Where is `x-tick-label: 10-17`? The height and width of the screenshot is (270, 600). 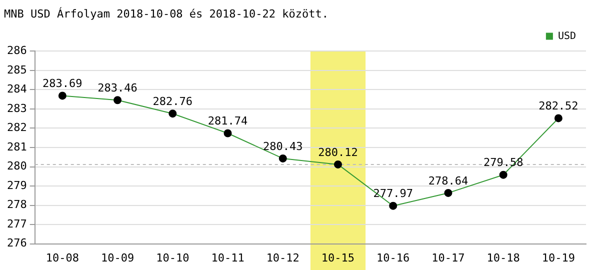 x-tick-label: 10-17 is located at coordinates (448, 257).